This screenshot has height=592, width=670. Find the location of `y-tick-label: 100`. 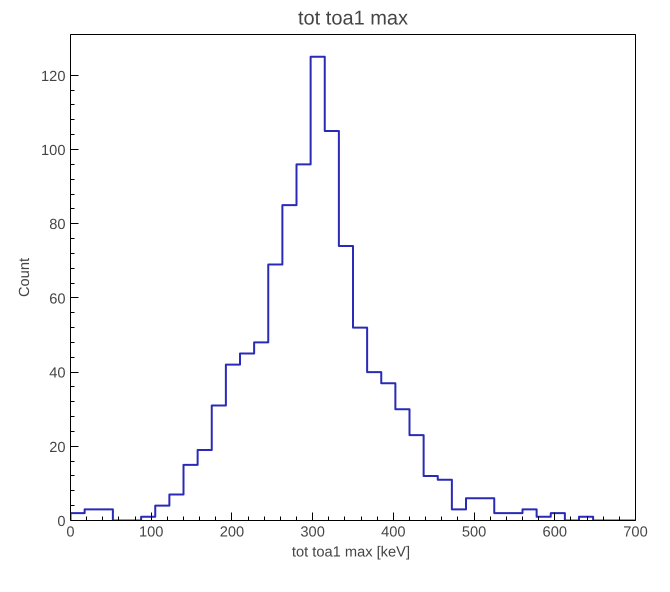

y-tick-label: 100 is located at coordinates (53, 151).